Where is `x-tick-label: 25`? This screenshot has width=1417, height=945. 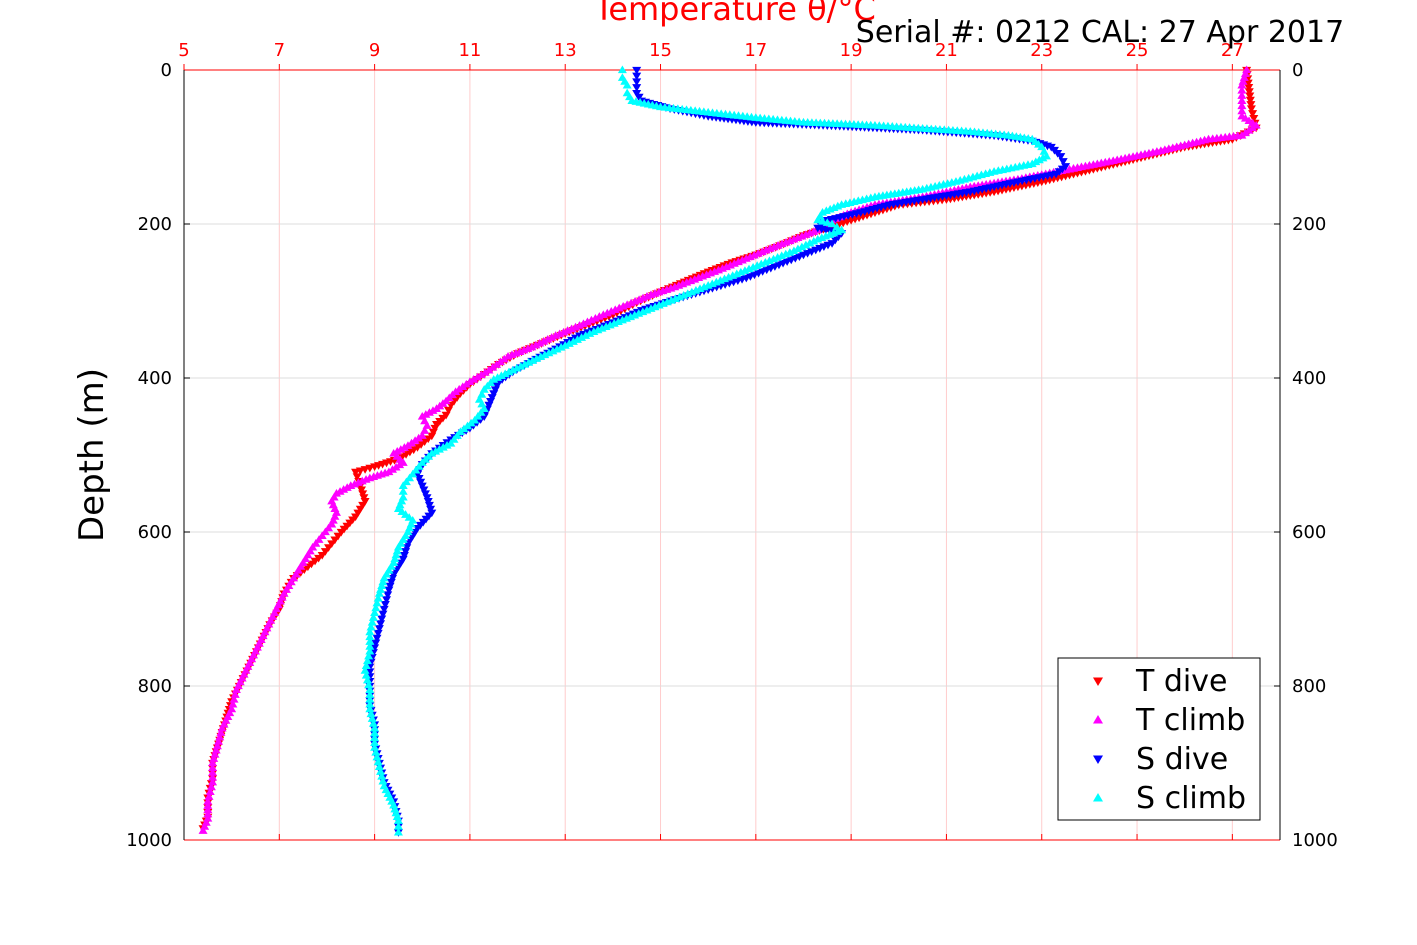
x-tick-label: 25 is located at coordinates (1137, 50).